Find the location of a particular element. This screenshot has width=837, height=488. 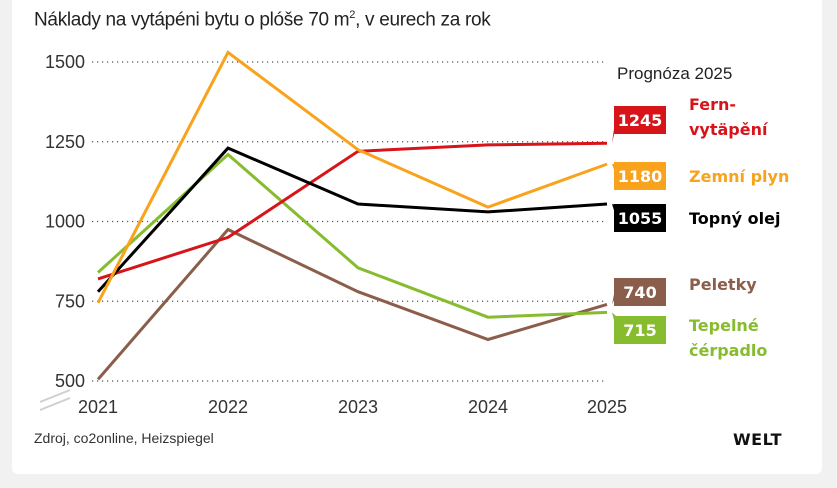

value-badge-text: 1180 is located at coordinates (640, 176).